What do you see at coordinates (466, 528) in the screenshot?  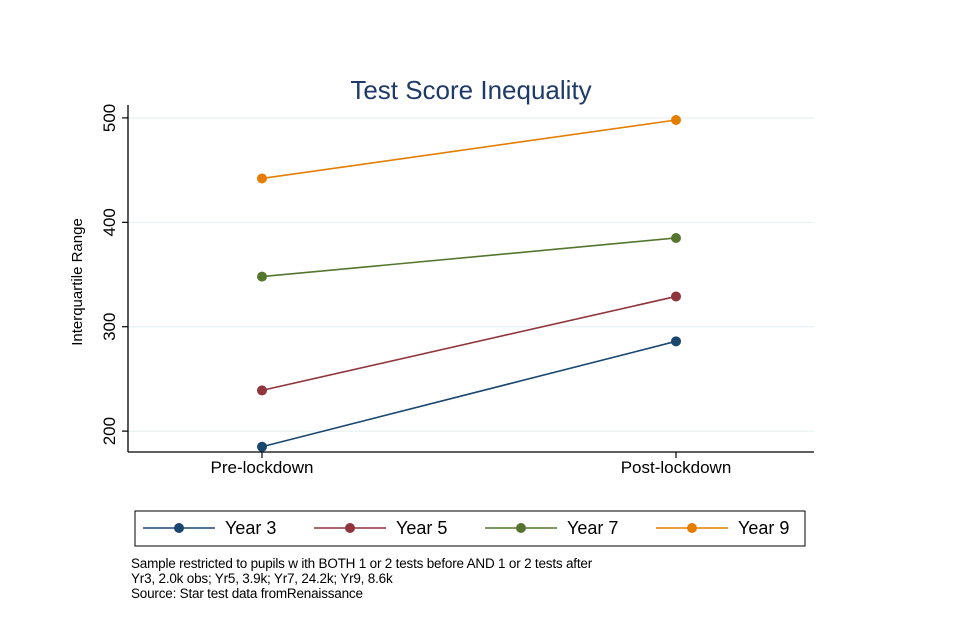 I see `legend: Year 3 Year 5 Year 7 Year 9` at bounding box center [466, 528].